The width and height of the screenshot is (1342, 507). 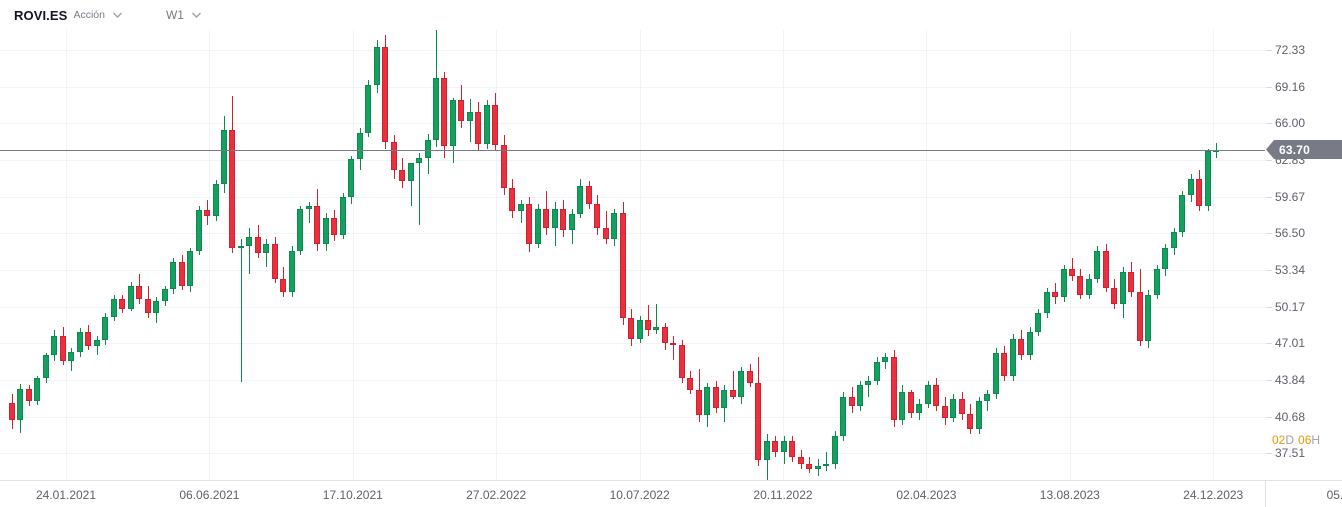 What do you see at coordinates (1296, 440) in the screenshot?
I see `bar-close-countdown: 02D 06H` at bounding box center [1296, 440].